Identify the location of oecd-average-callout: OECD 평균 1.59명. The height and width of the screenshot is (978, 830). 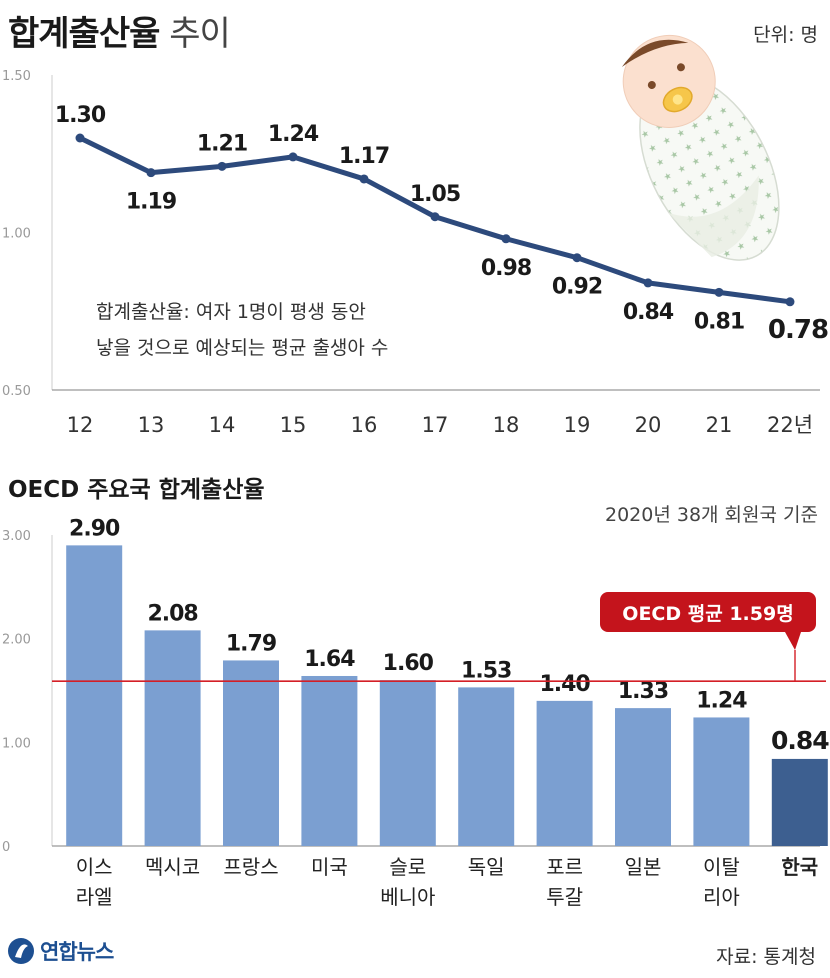
(708, 637).